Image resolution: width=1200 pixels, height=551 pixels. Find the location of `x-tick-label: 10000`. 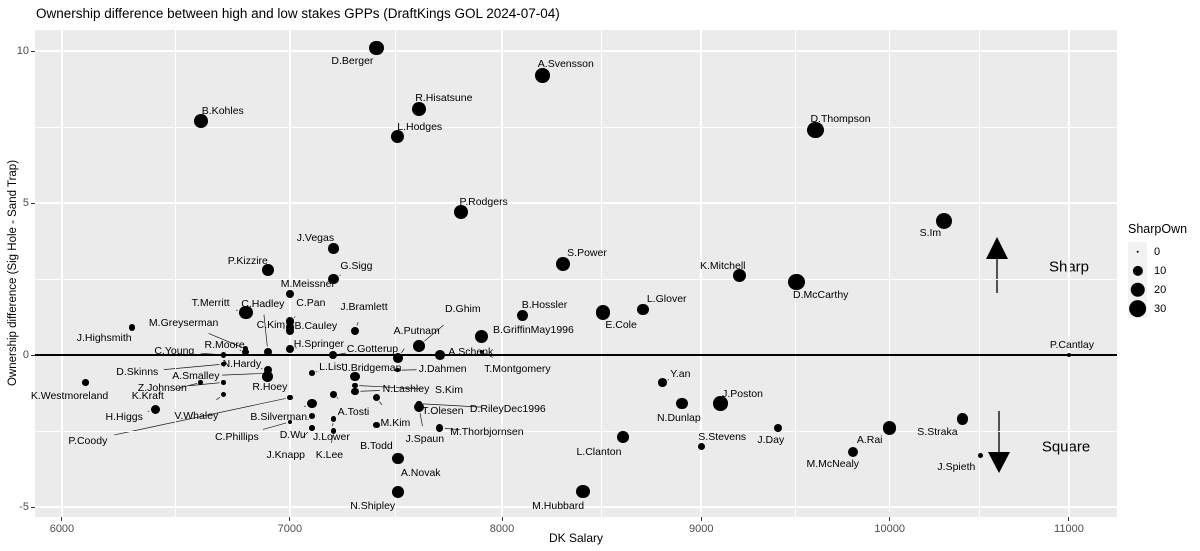

x-tick-label: 10000 is located at coordinates (889, 529).